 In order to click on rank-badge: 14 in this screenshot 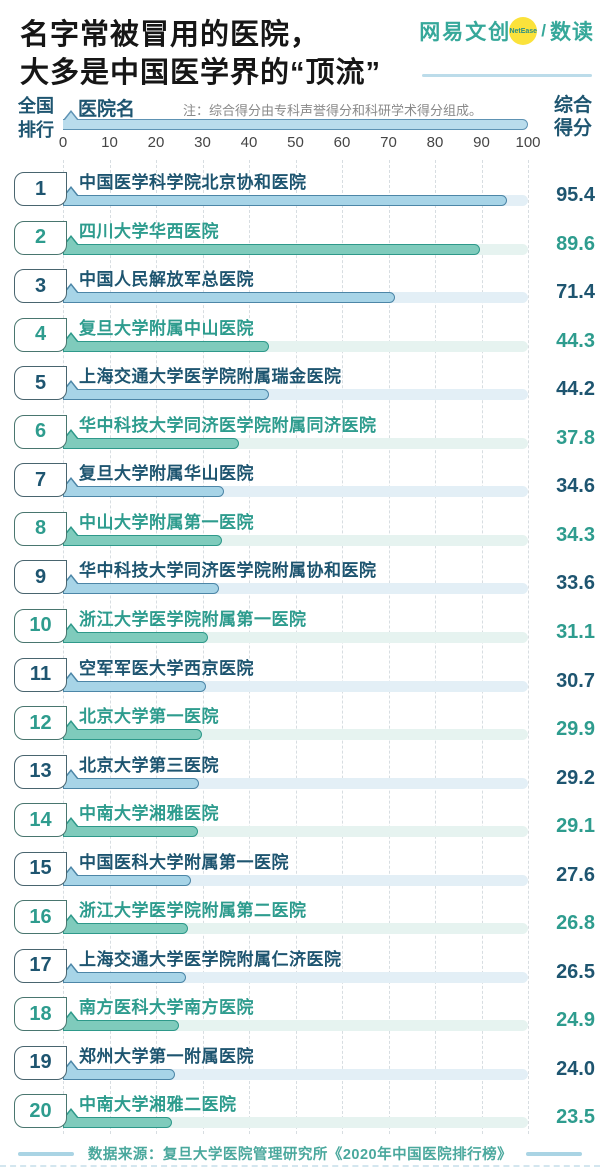, I will do `click(40, 820)`.